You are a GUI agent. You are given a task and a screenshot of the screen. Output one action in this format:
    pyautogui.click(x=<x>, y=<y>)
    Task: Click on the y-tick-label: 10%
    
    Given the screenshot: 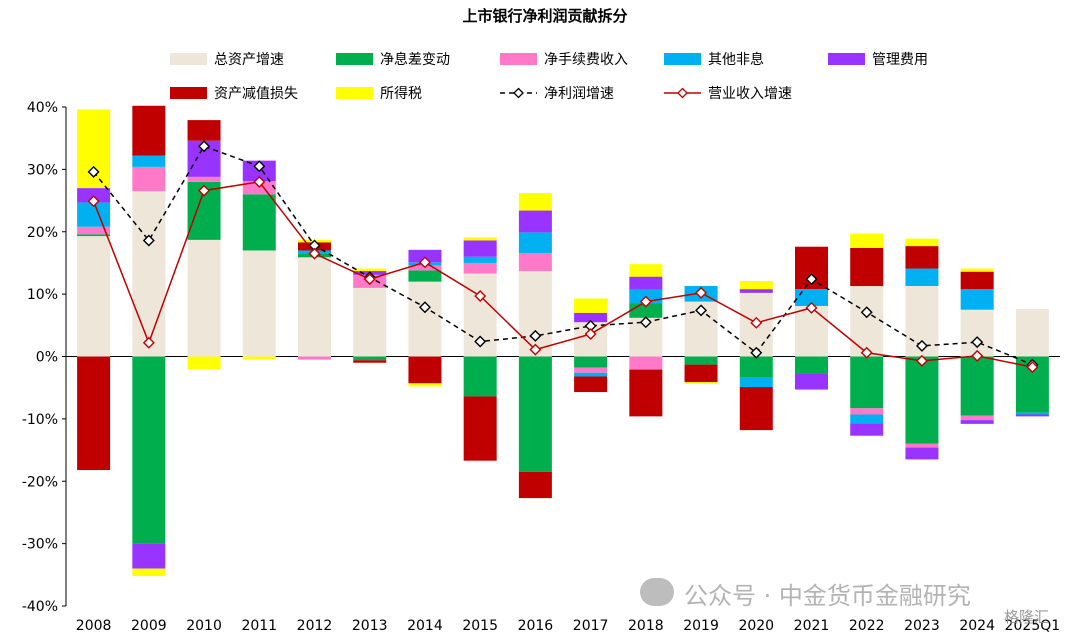 What is the action you would take?
    pyautogui.click(x=42, y=295)
    